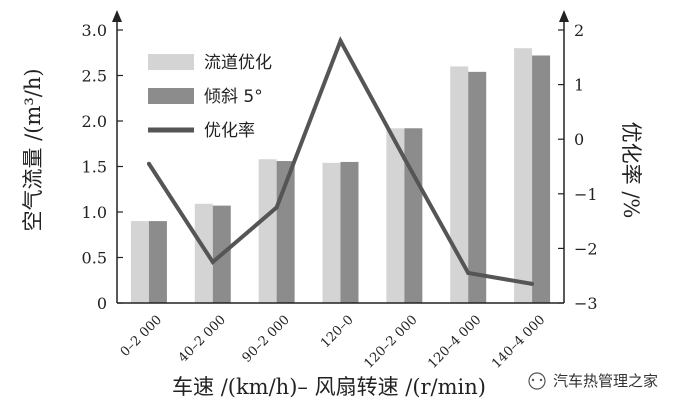  What do you see at coordinates (579, 85) in the screenshot?
I see `y-right-tick-label-4: 1` at bounding box center [579, 85].